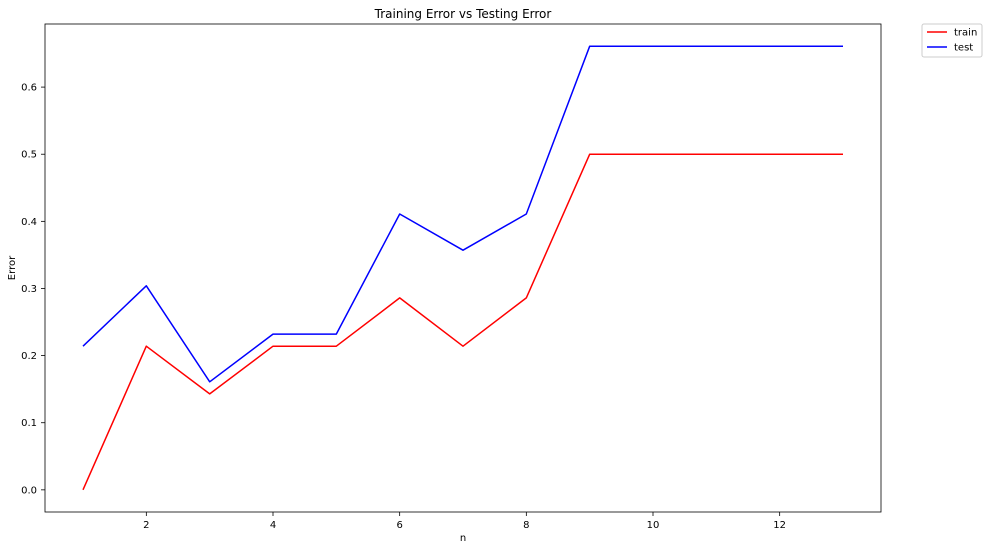 The image size is (989, 550). What do you see at coordinates (965, 33) in the screenshot?
I see `legend-label-train: train` at bounding box center [965, 33].